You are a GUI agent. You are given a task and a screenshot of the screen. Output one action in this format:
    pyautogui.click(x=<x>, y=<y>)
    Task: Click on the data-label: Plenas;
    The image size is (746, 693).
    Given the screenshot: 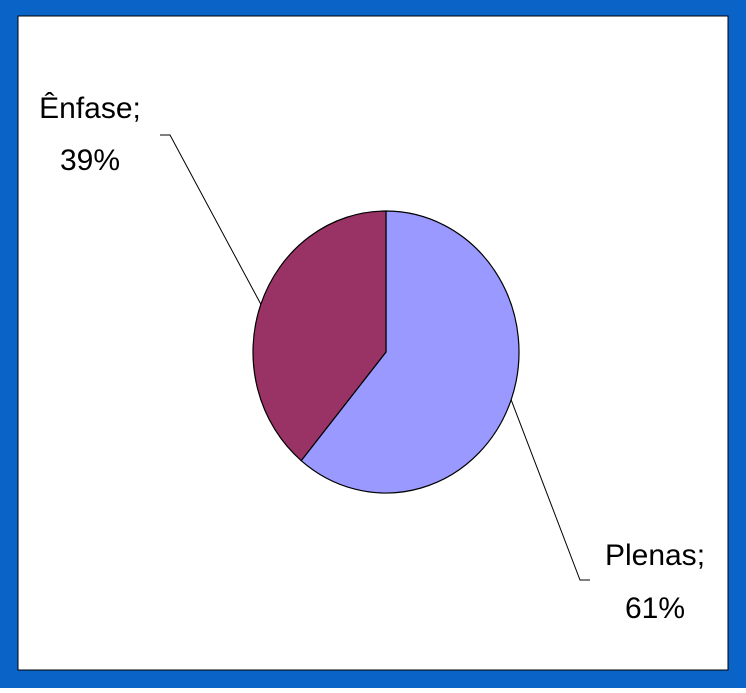 What is the action you would take?
    pyautogui.click(x=655, y=555)
    